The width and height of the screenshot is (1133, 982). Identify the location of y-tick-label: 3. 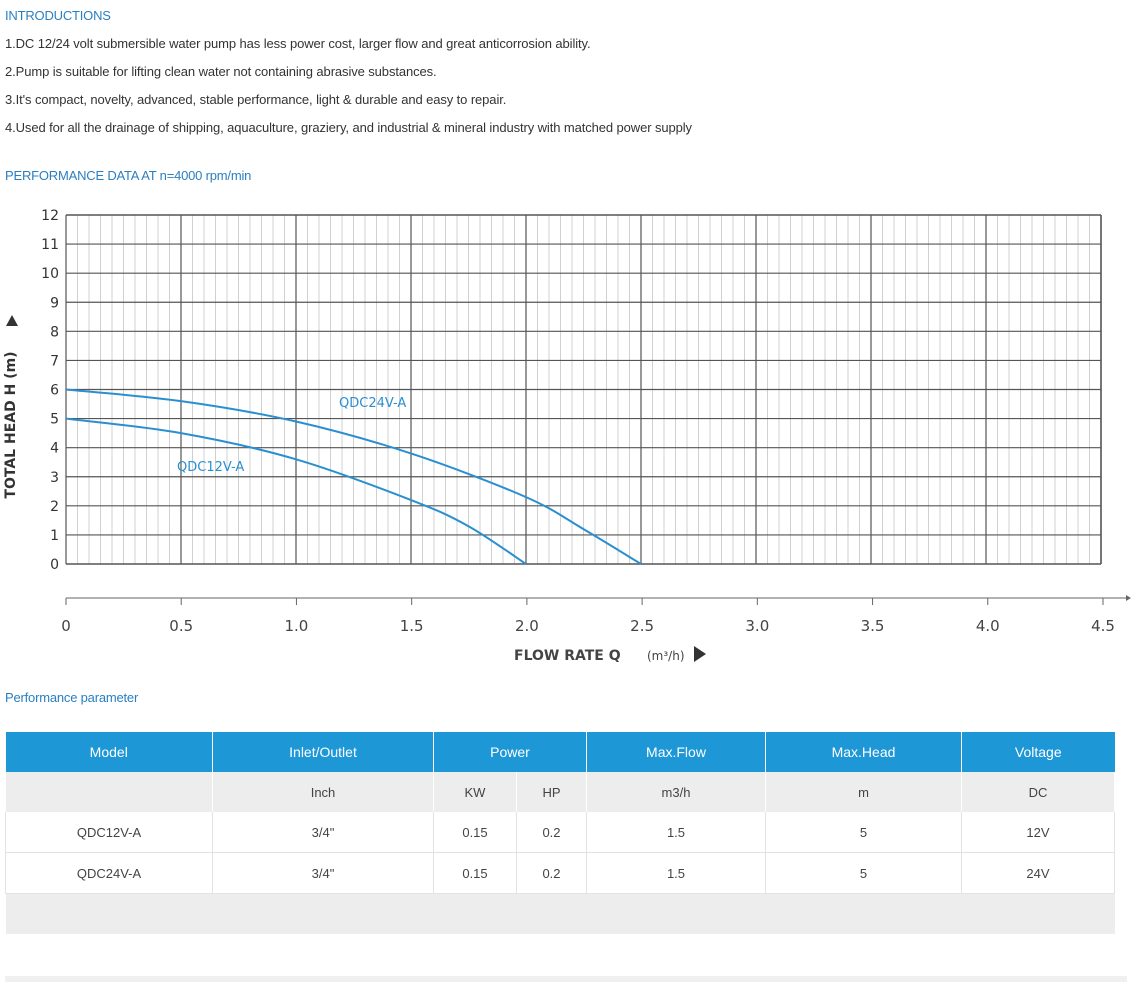
(54, 478).